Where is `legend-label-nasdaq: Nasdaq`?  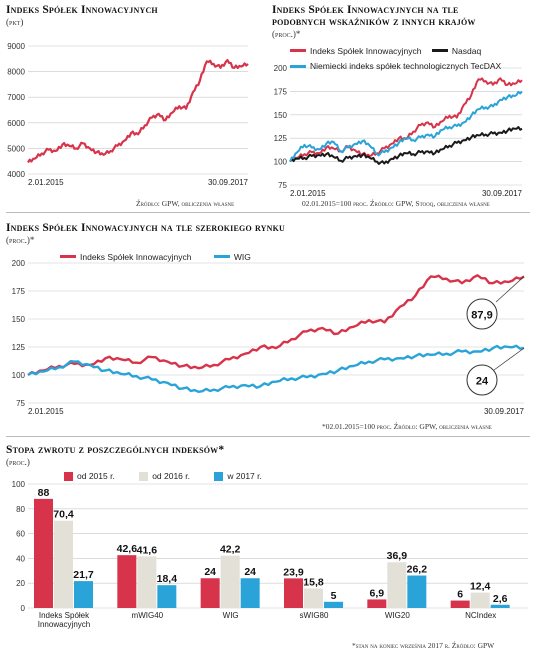
legend-label-nasdaq: Nasdaq is located at coordinates (466, 50).